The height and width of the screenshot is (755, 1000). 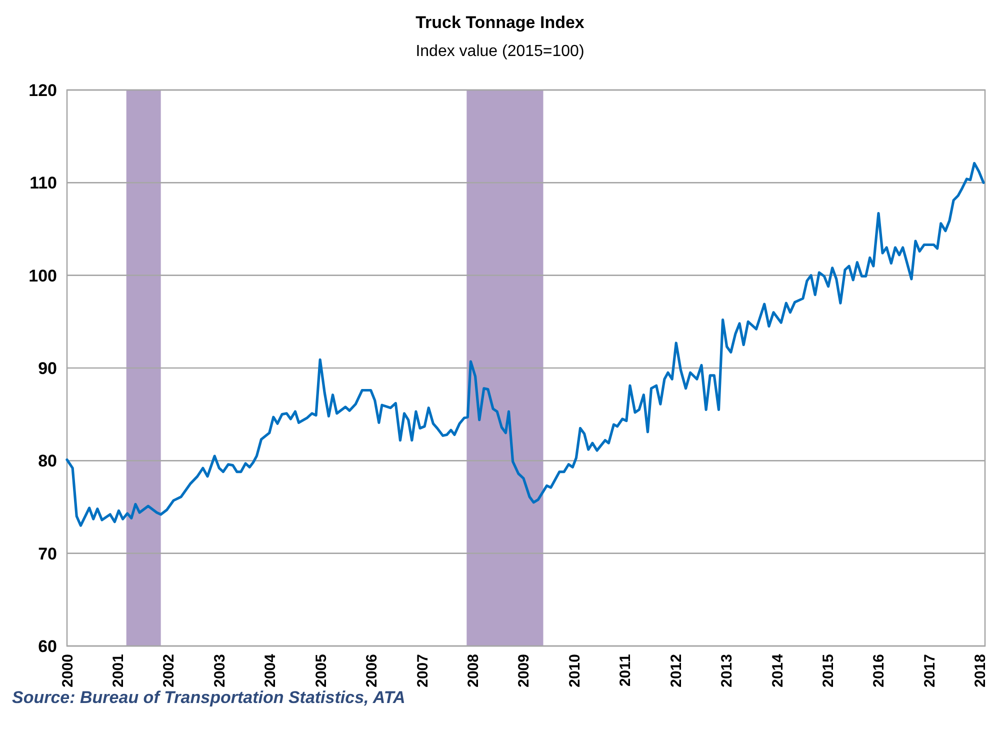 What do you see at coordinates (67, 671) in the screenshot?
I see `x-tick-label: 2000` at bounding box center [67, 671].